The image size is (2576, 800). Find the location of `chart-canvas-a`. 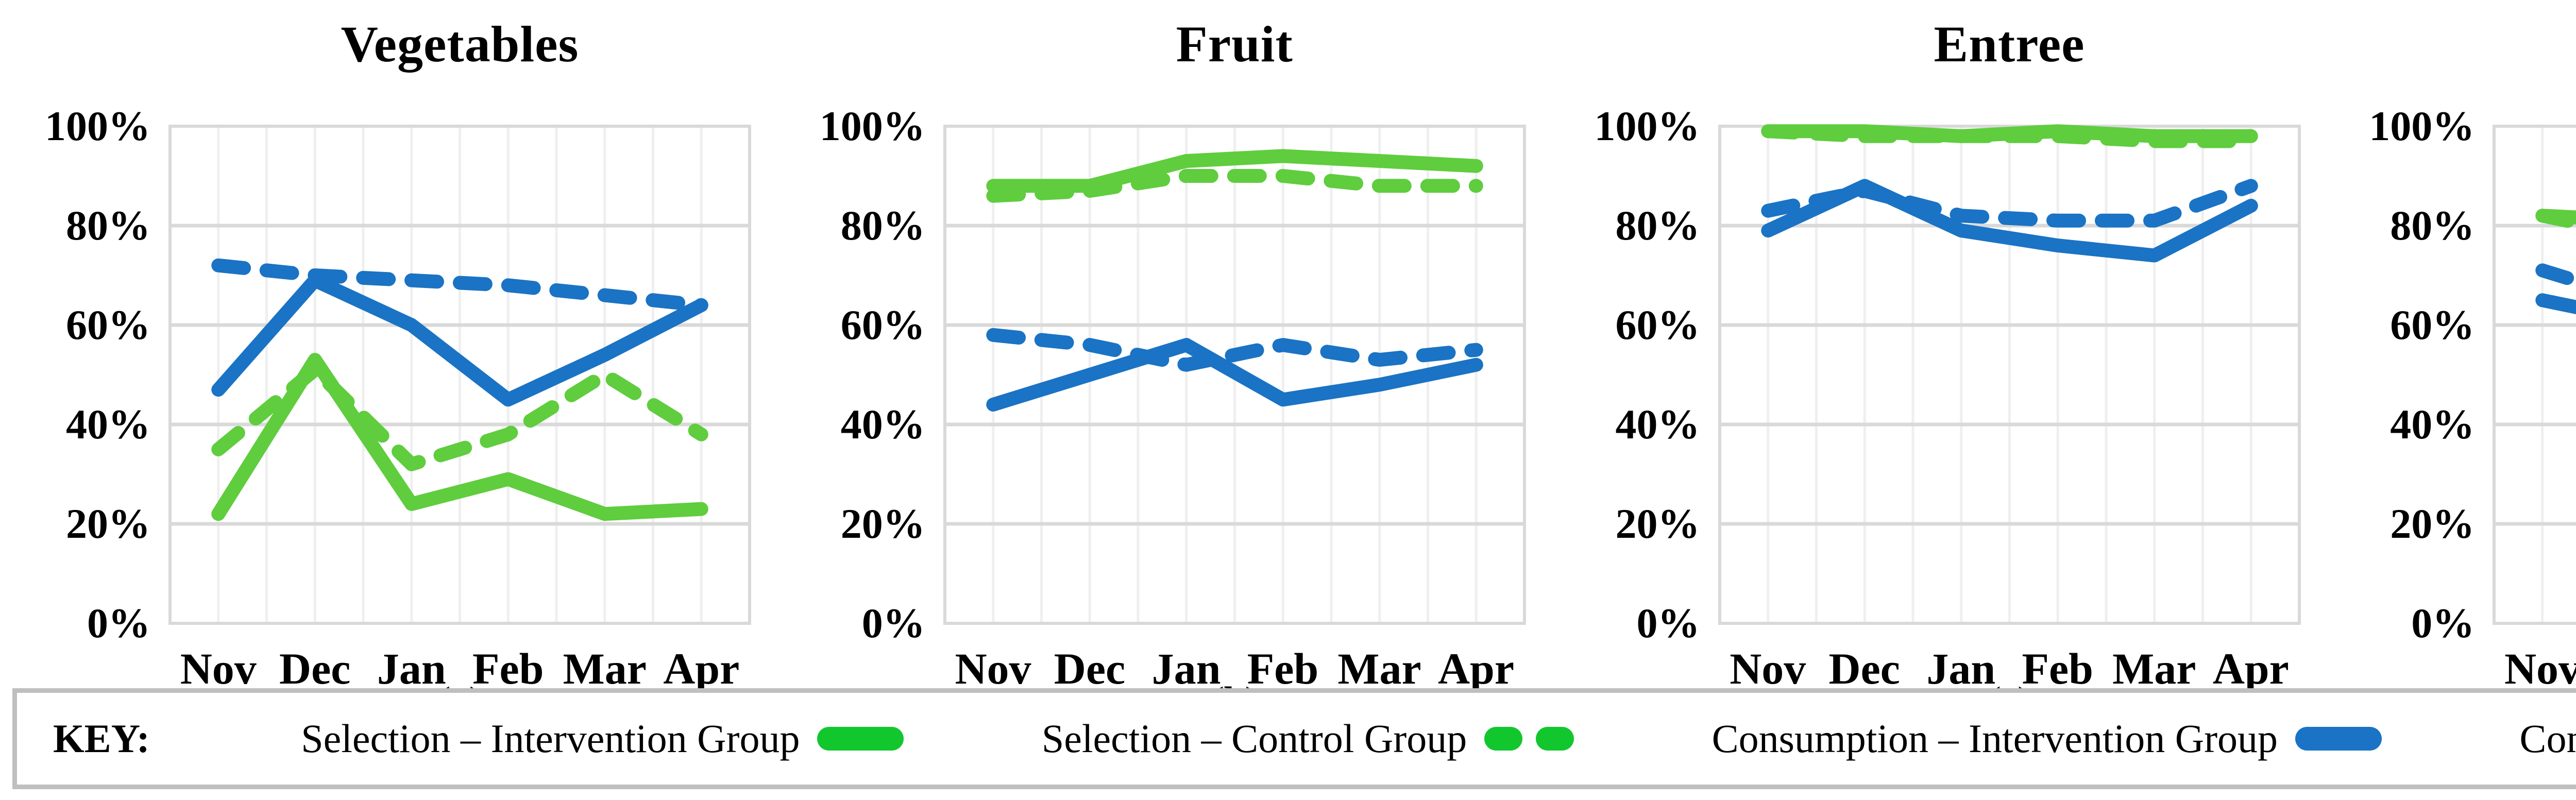

chart-canvas-a is located at coordinates (459, 375).